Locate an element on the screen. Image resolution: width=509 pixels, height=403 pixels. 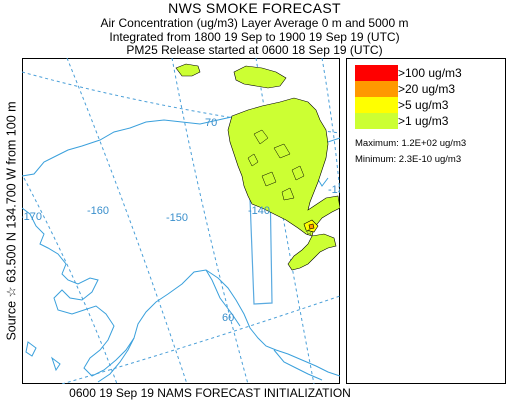
legend-swatch-yellow is located at coordinates (376, 105).